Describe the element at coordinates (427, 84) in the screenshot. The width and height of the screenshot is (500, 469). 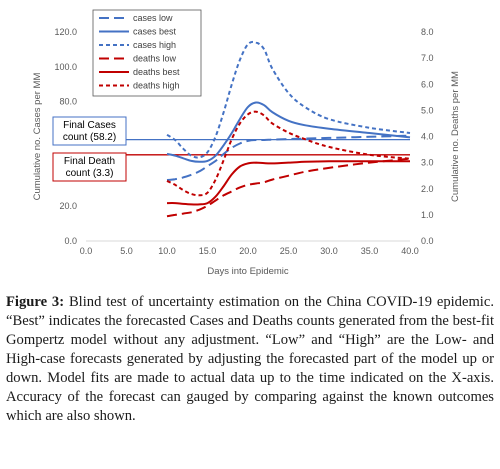
I see `y-right-tick-label: 6.0` at that location.